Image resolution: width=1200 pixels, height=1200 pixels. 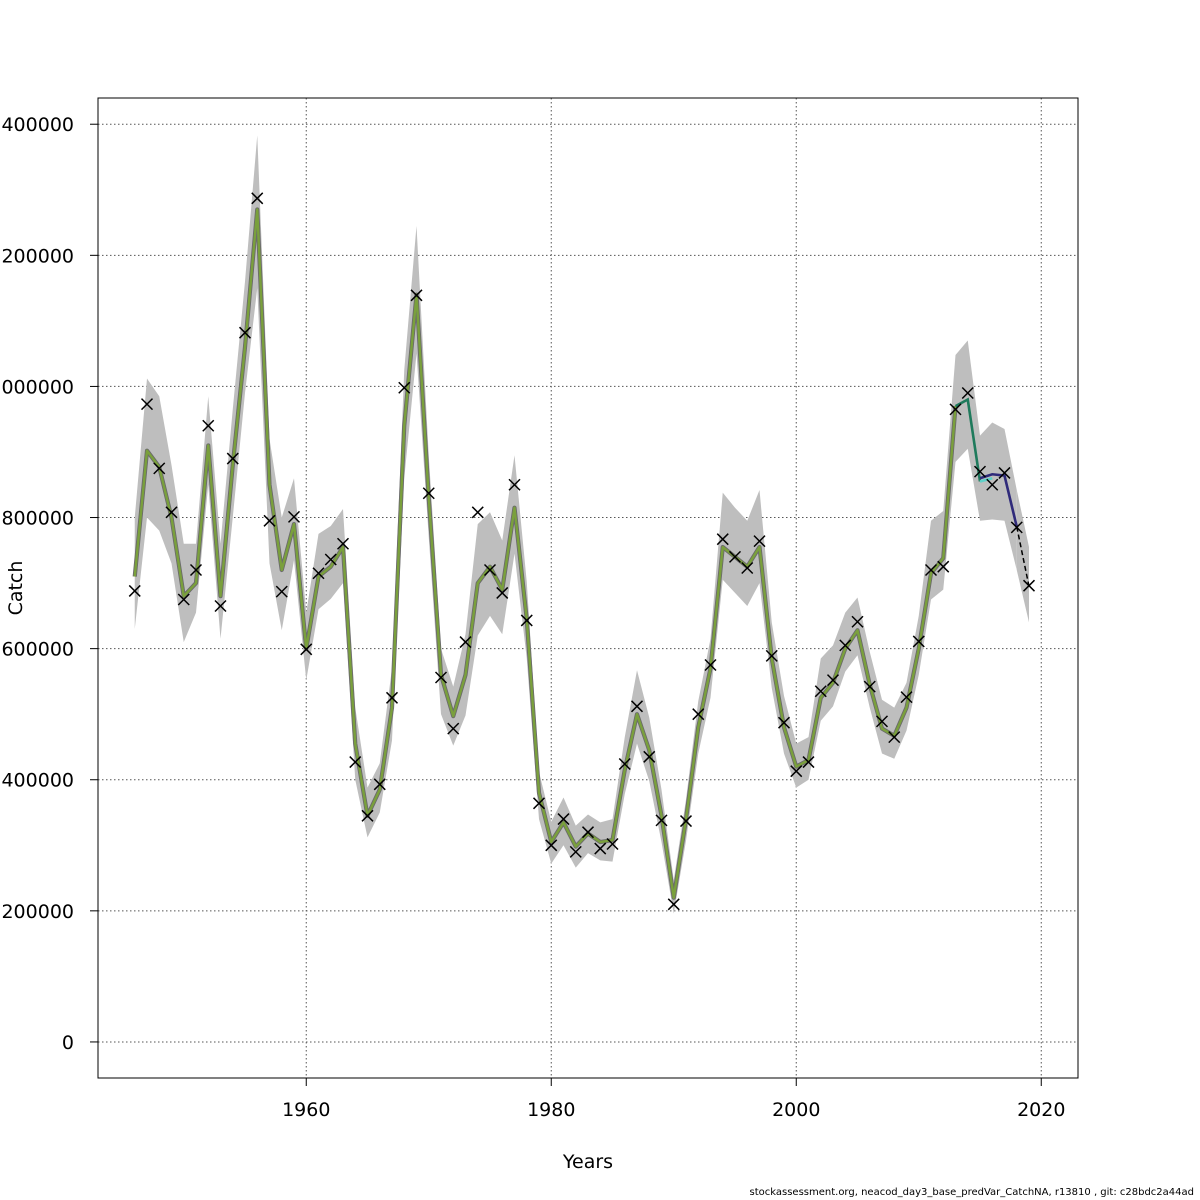 What do you see at coordinates (68, 1043) in the screenshot?
I see `y-tick-label: 0` at bounding box center [68, 1043].